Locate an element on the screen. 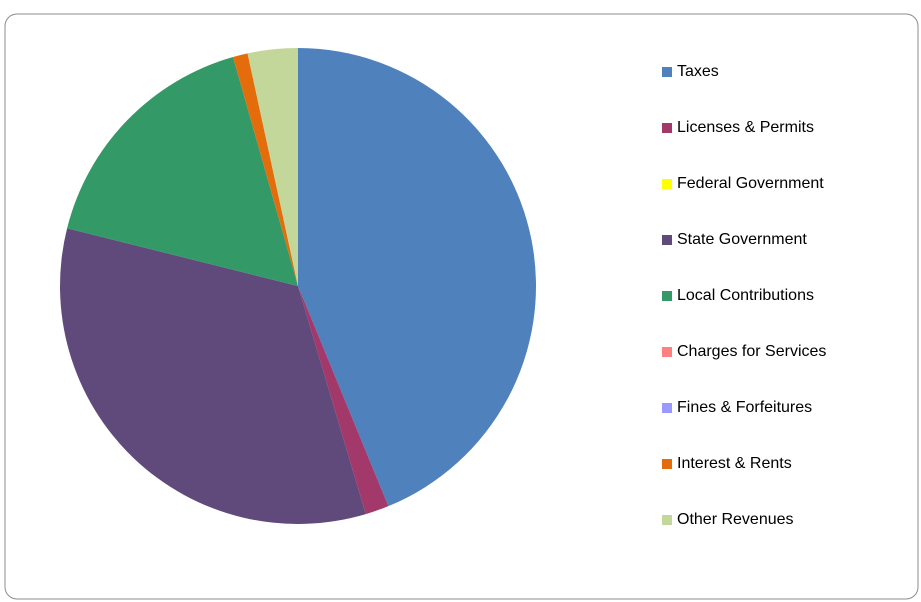 The height and width of the screenshot is (602, 921). legend-label: Licenses & Permits is located at coordinates (745, 127).